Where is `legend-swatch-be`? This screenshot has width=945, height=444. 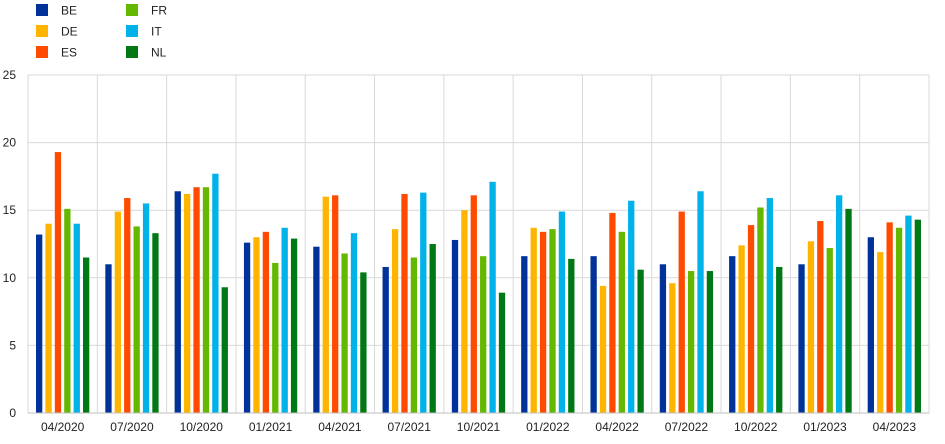 legend-swatch-be is located at coordinates (42, 10).